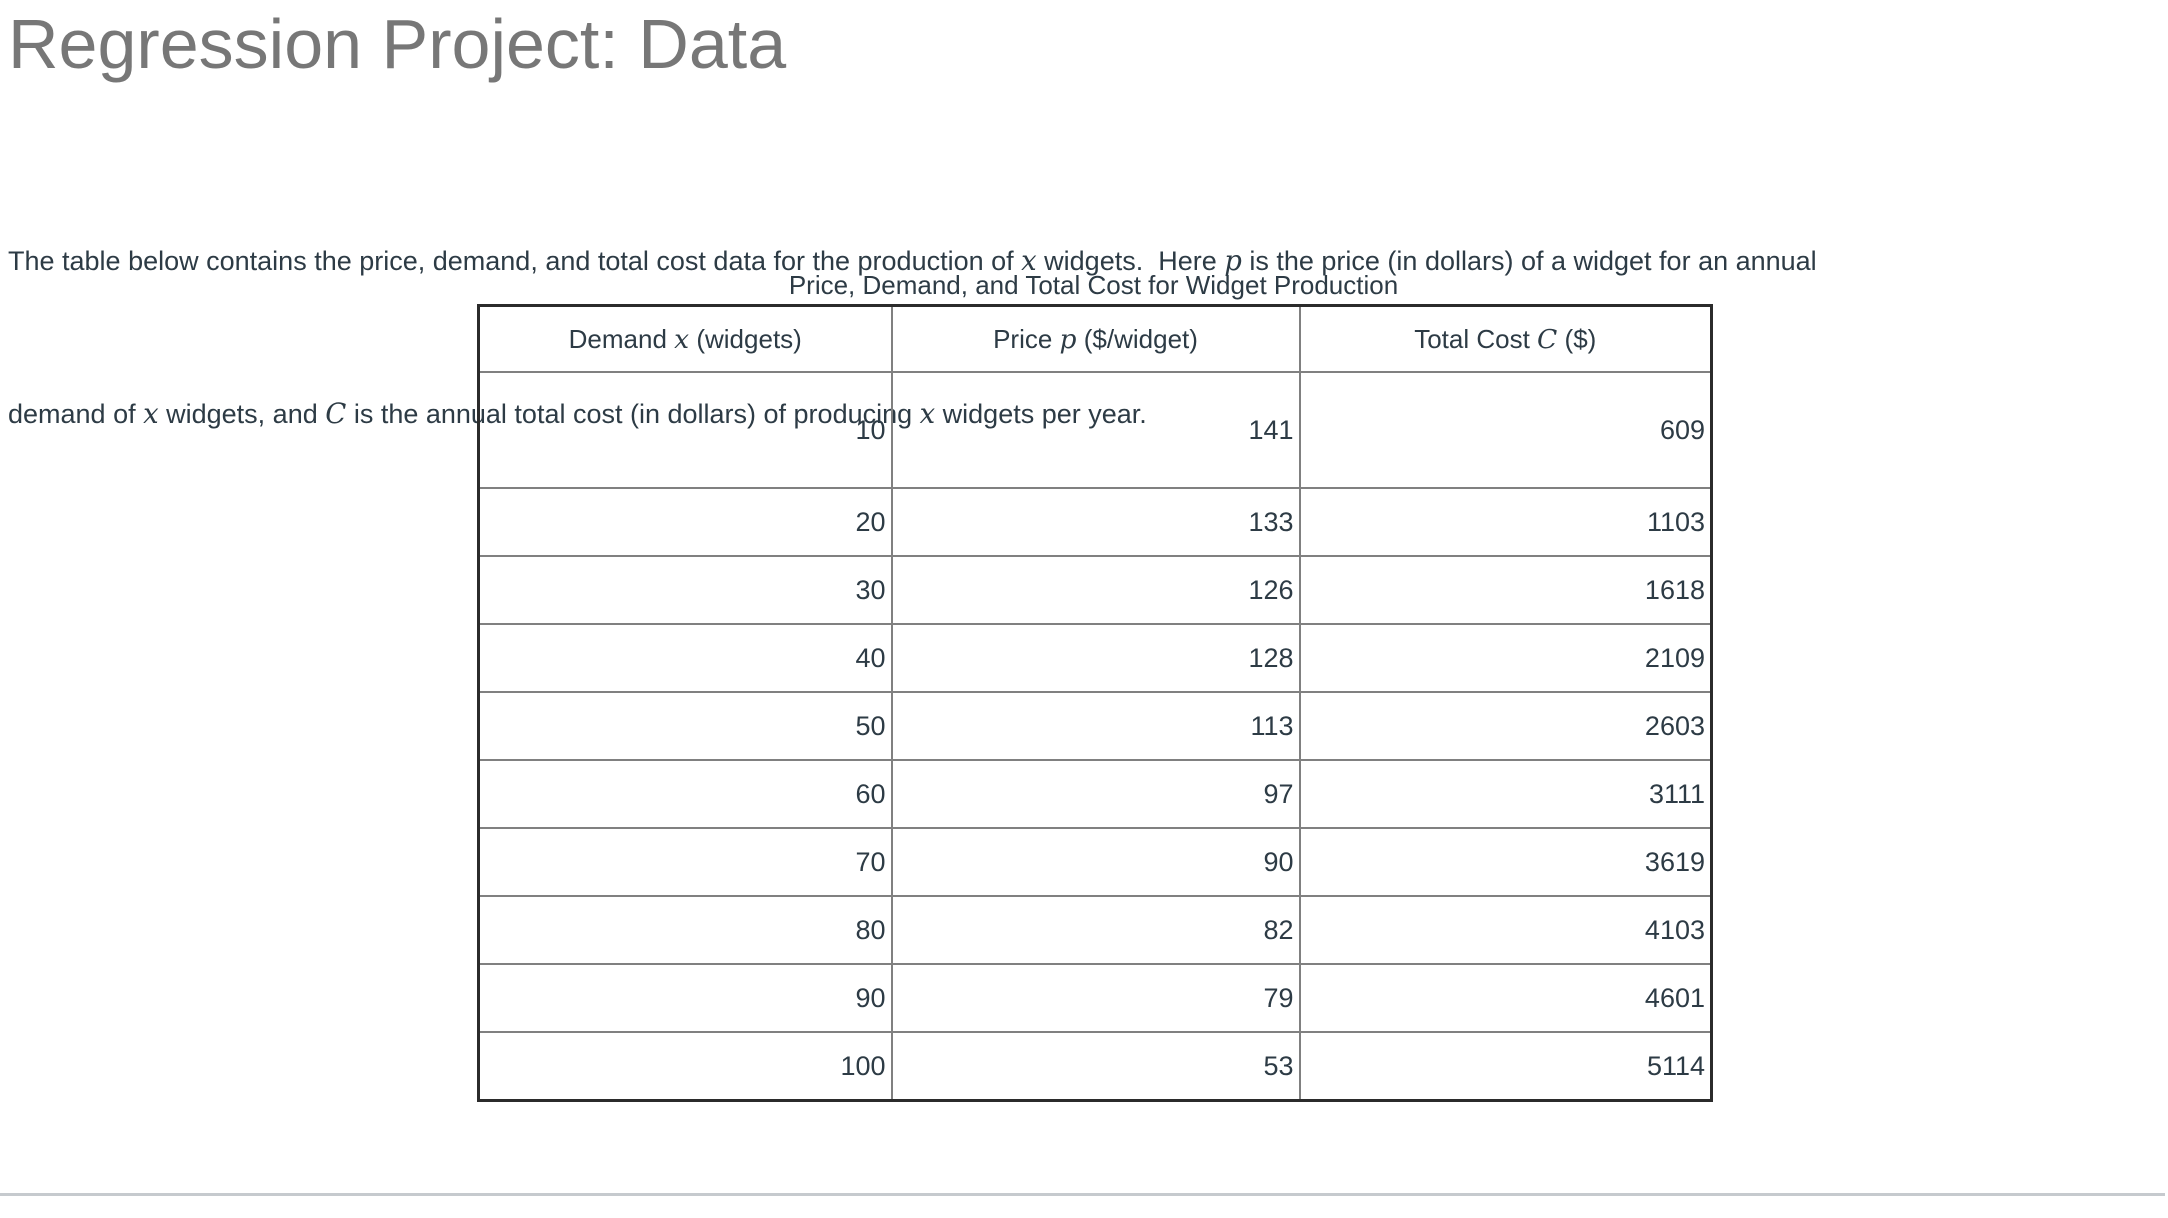 The image size is (2168, 1218). What do you see at coordinates (1505, 998) in the screenshot?
I see `cell-total-cost: 4601` at bounding box center [1505, 998].